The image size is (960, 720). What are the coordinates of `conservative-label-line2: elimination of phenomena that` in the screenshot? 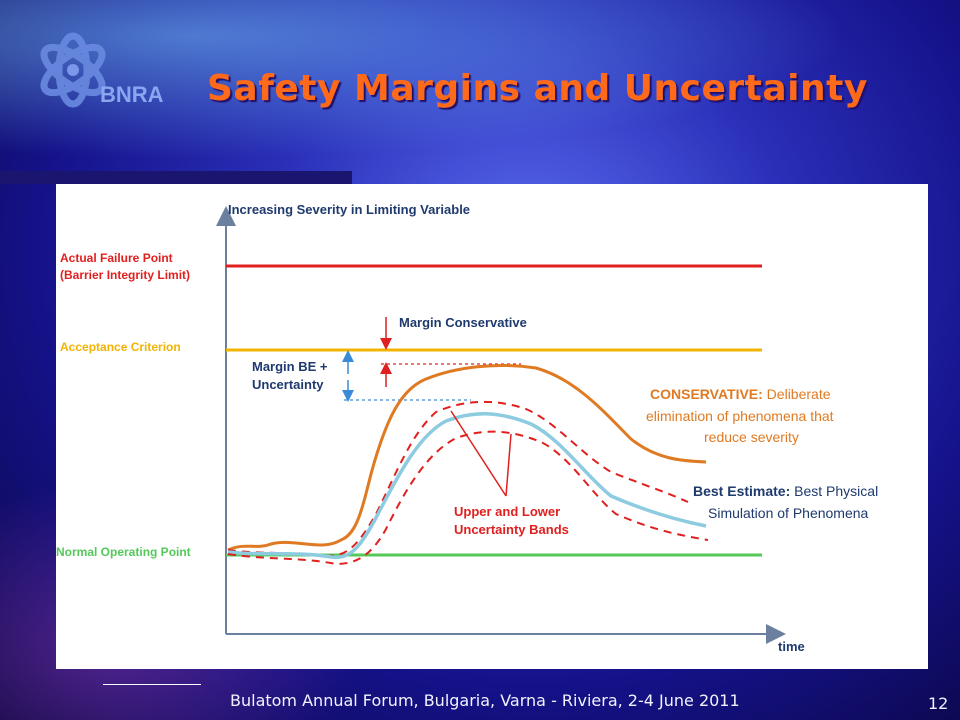 It's located at (740, 416).